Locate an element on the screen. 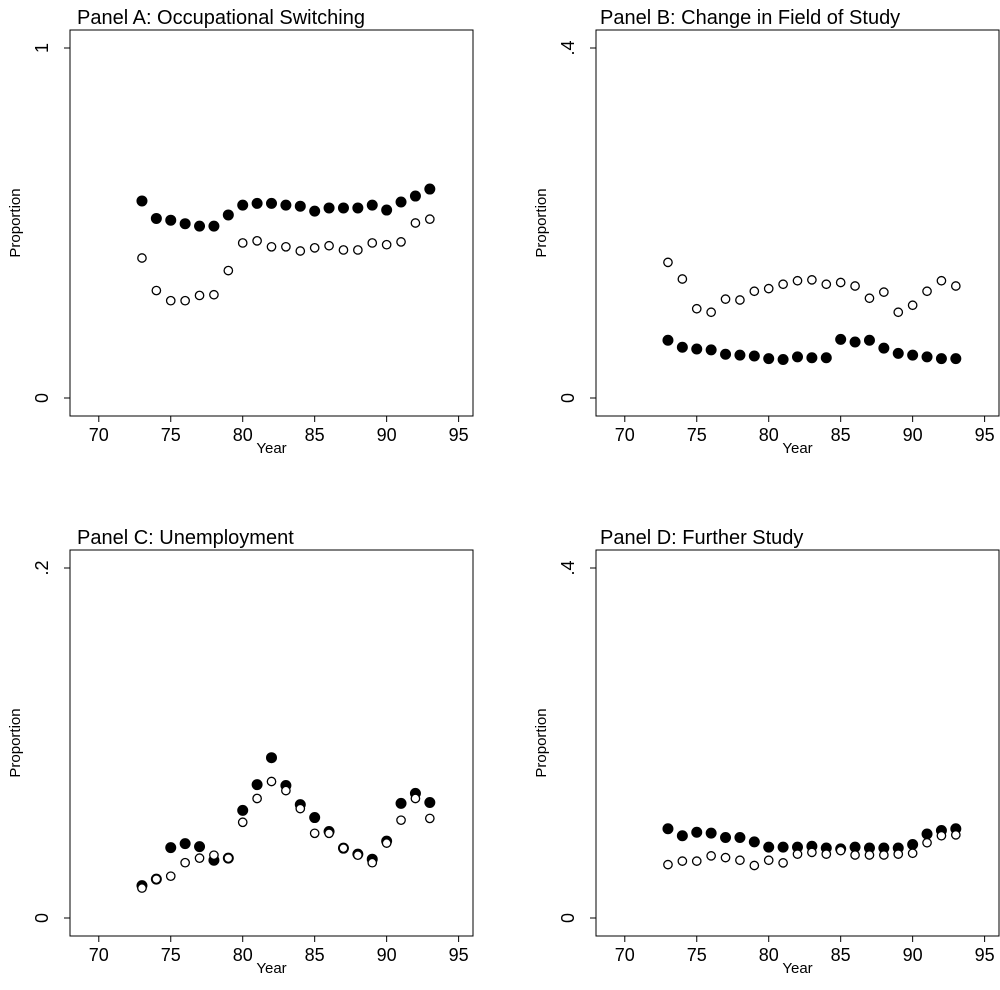 This screenshot has width=1000, height=990. panel-title: Panel D: Further Study is located at coordinates (701, 538).